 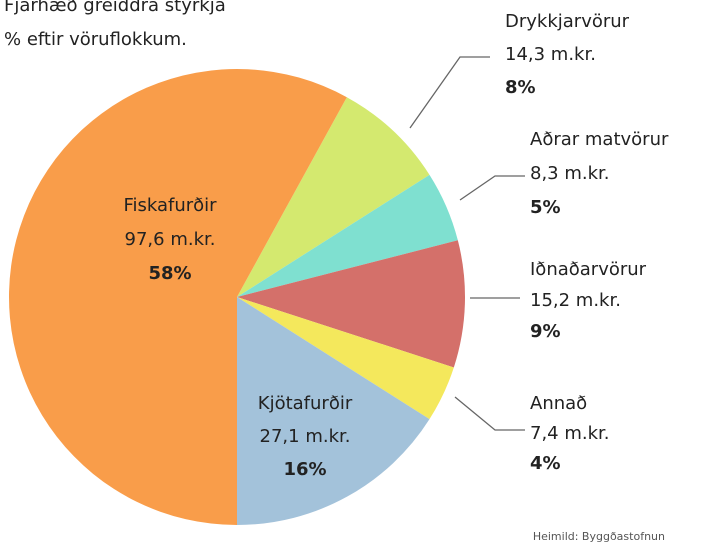 I want to click on amount-label: 8,3 m.kr., so click(x=570, y=173).